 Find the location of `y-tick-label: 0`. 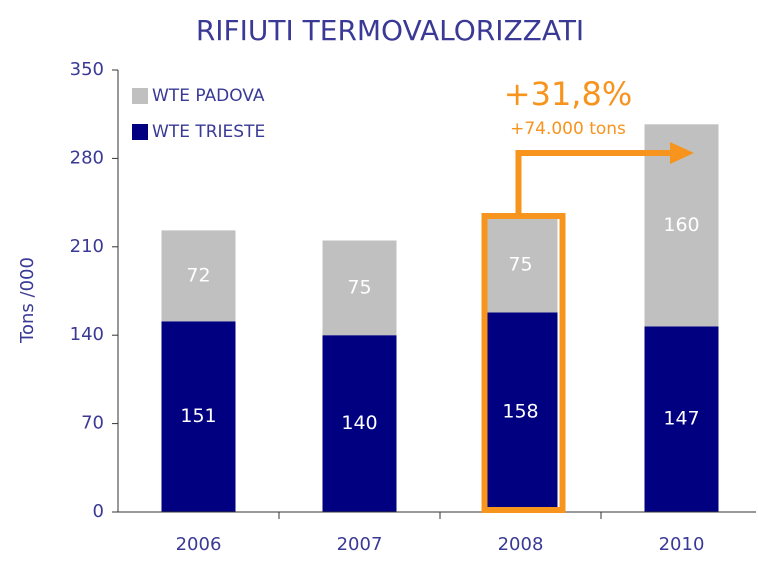

y-tick-label: 0 is located at coordinates (98, 511).